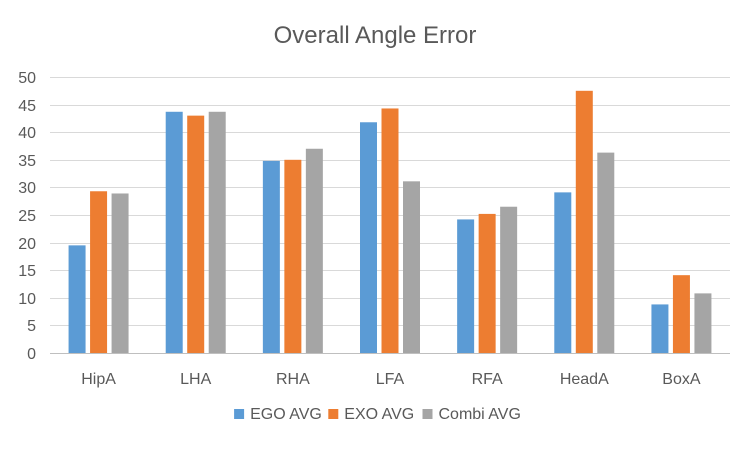  What do you see at coordinates (375, 35) in the screenshot?
I see `chart-title: Overall Angle Error` at bounding box center [375, 35].